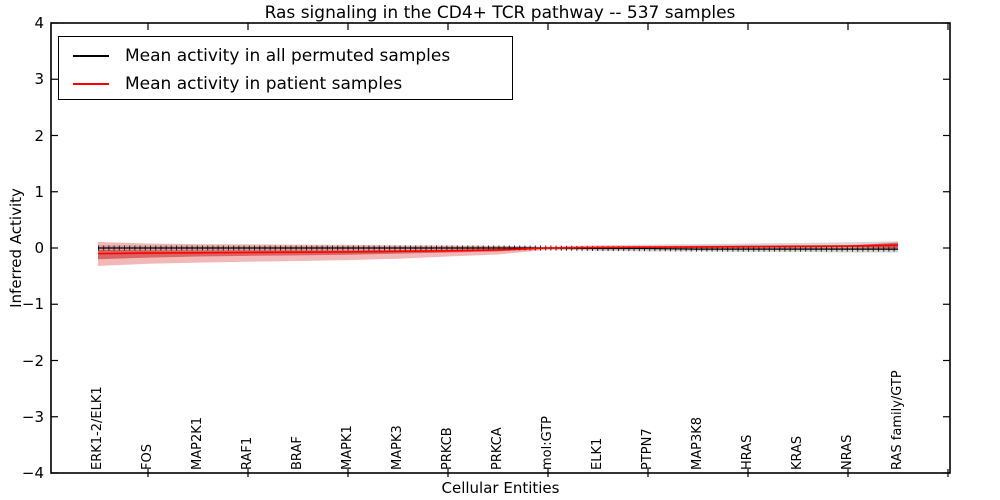 Image resolution: width=1000 pixels, height=500 pixels. What do you see at coordinates (497, 448) in the screenshot?
I see `entity-label: PRKCA` at bounding box center [497, 448].